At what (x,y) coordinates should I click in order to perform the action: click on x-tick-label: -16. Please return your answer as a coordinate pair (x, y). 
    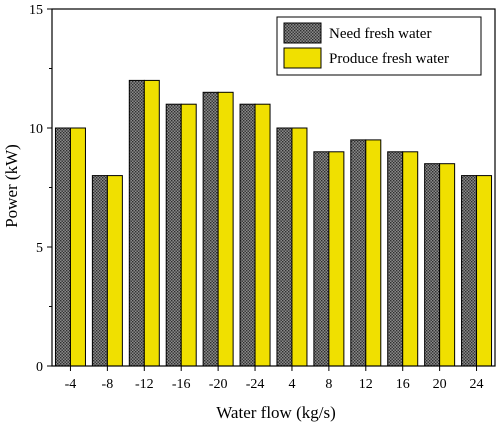
    Looking at the image, I should click on (181, 384).